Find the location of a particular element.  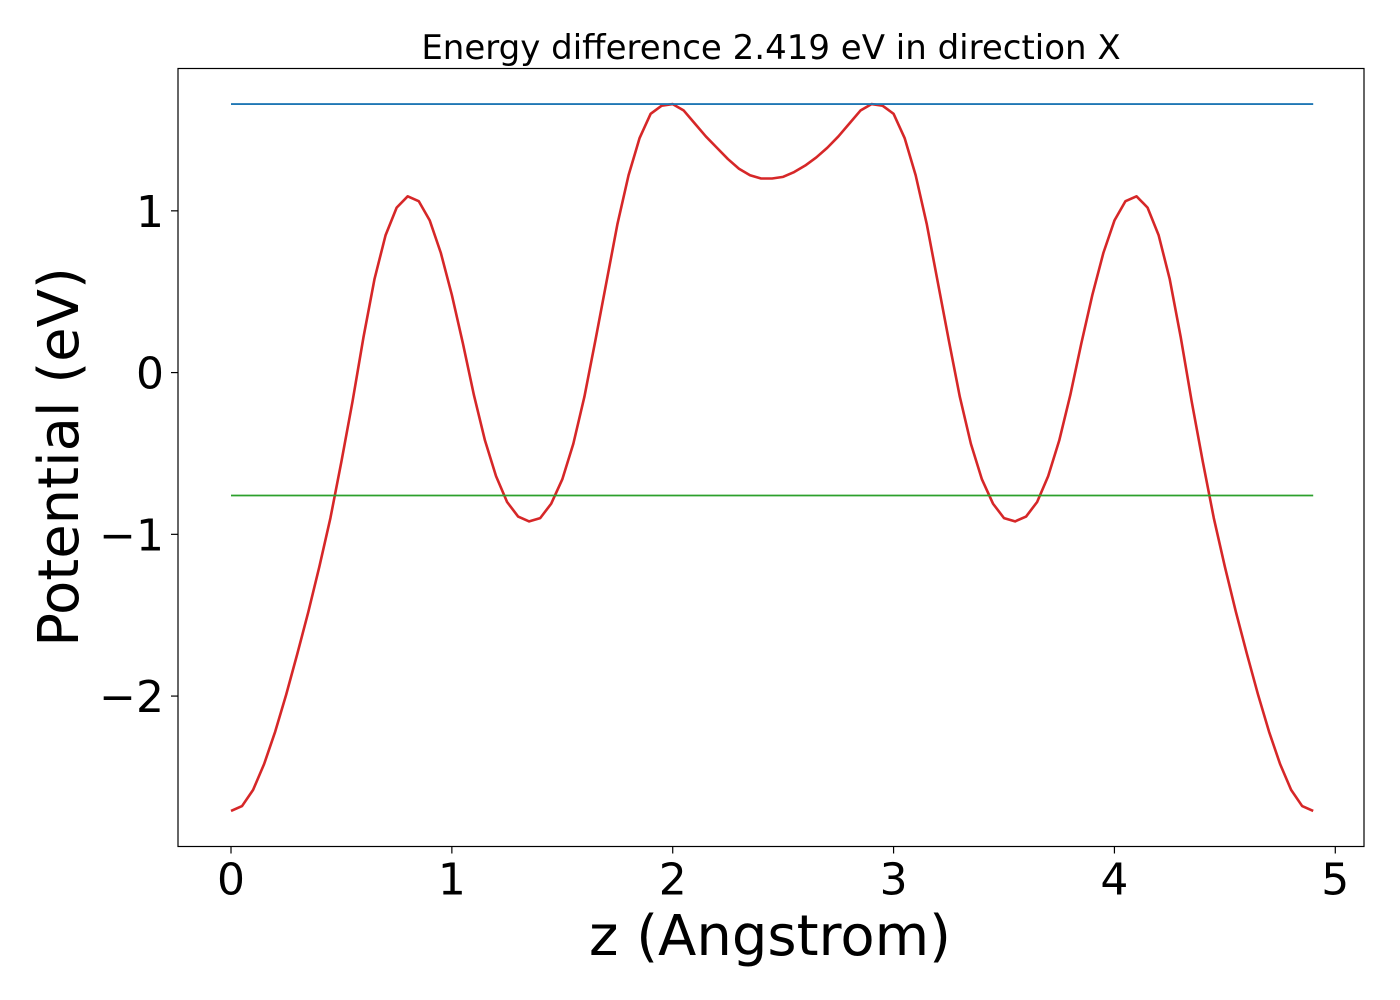

x-axis-label: z (Angstrom) is located at coordinates (770, 936).